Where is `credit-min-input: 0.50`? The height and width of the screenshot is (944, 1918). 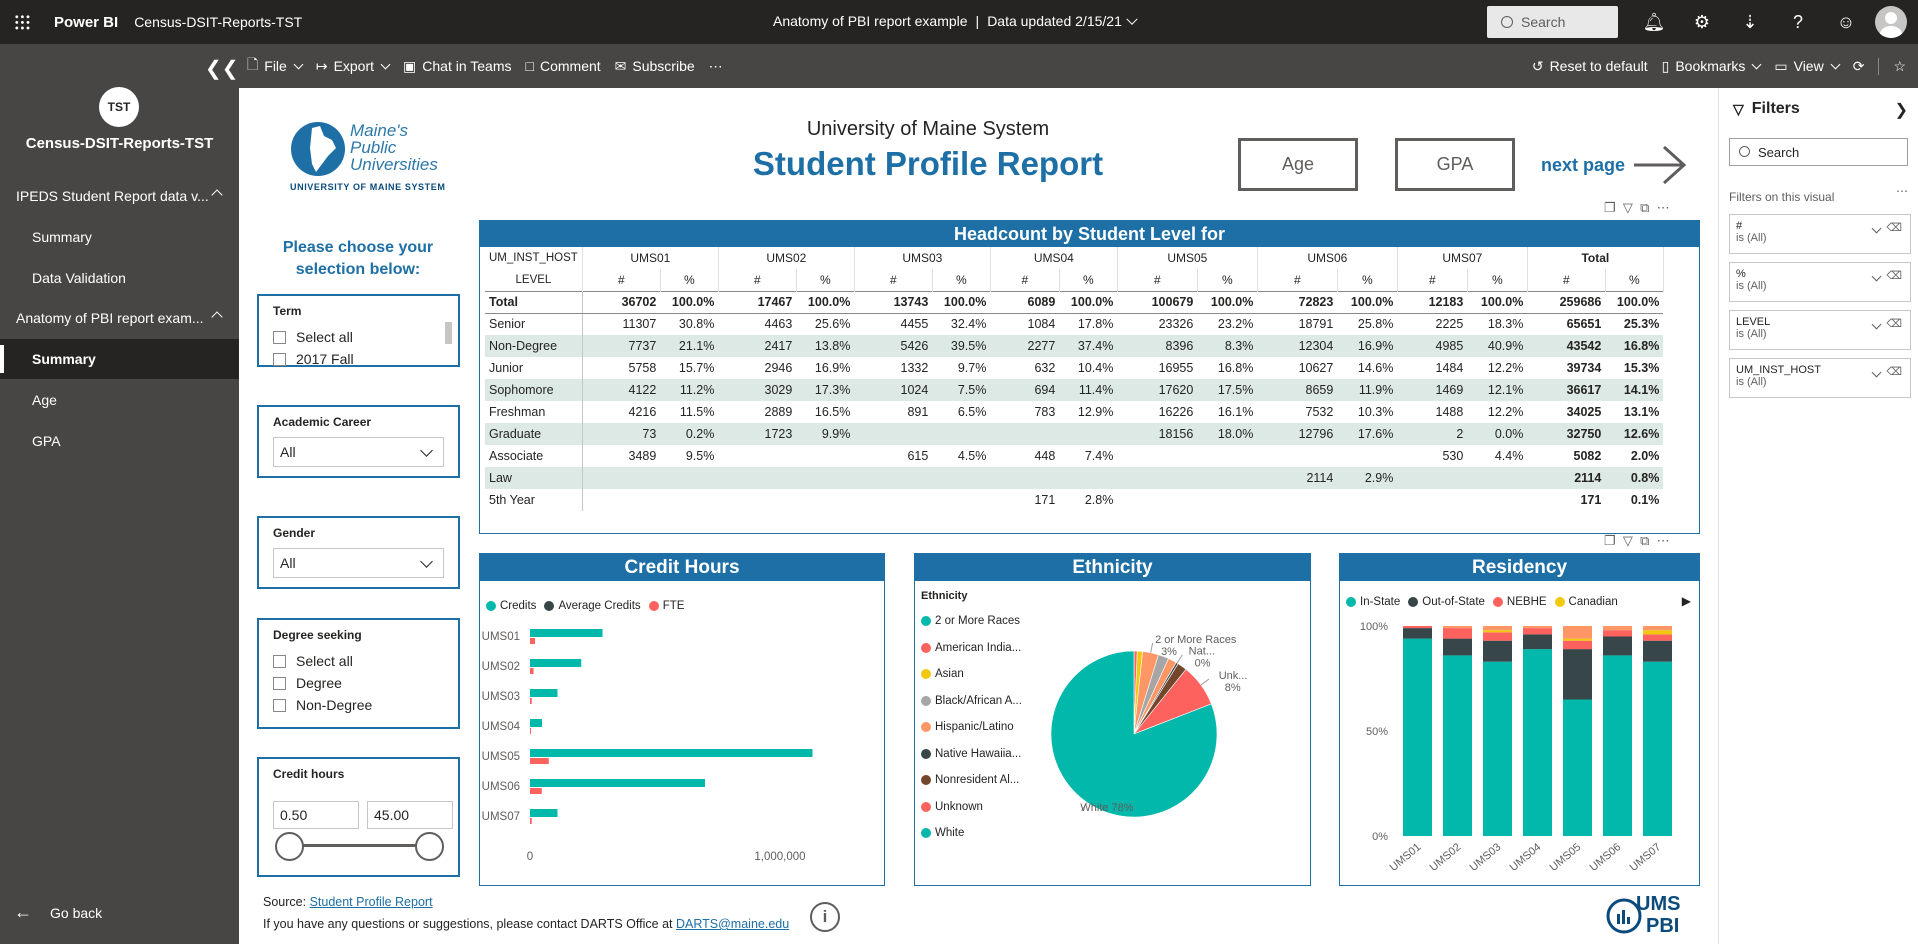 credit-min-input: 0.50 is located at coordinates (316, 815).